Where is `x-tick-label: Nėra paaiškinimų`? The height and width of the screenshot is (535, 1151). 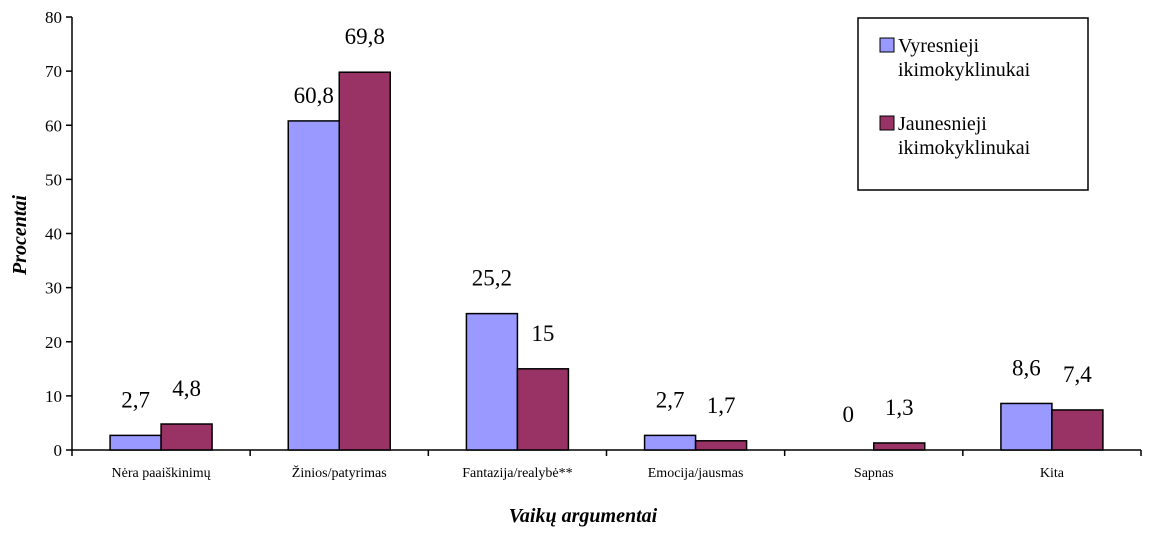
x-tick-label: Nėra paaiškinimų is located at coordinates (161, 473).